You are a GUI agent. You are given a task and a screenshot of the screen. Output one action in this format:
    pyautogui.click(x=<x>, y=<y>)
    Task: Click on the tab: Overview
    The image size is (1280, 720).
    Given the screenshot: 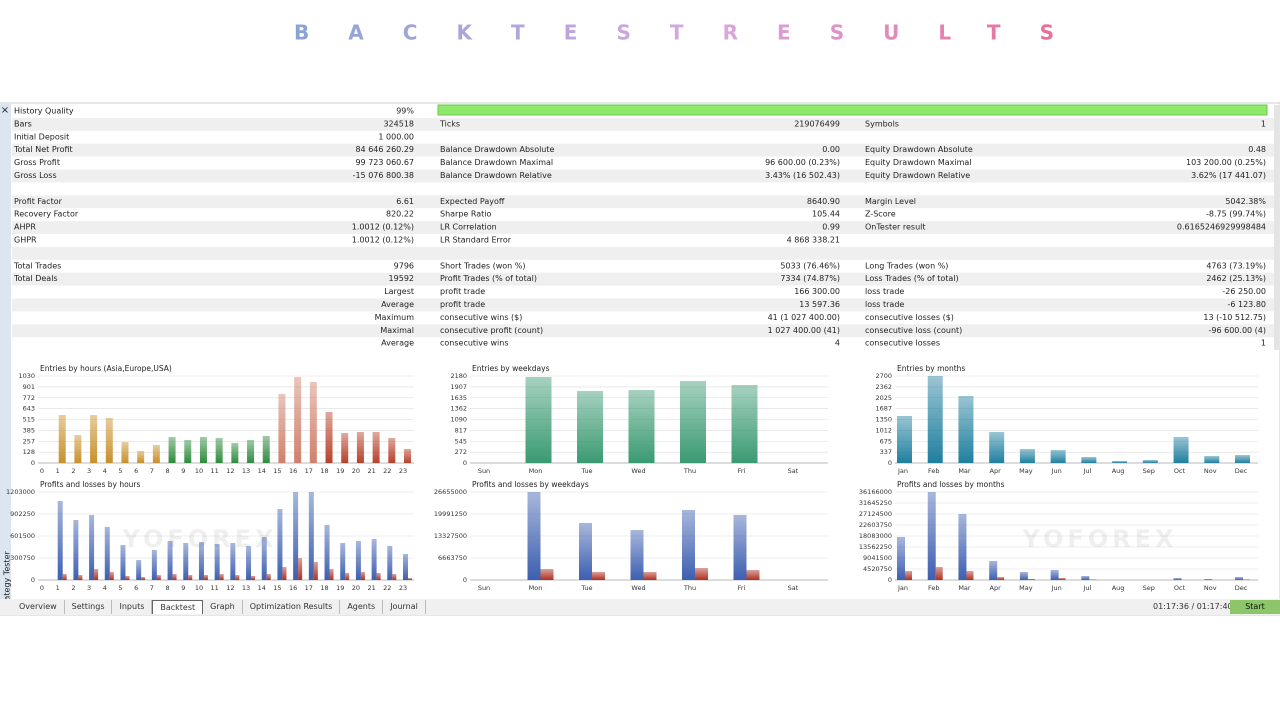 What is the action you would take?
    pyautogui.click(x=38, y=607)
    